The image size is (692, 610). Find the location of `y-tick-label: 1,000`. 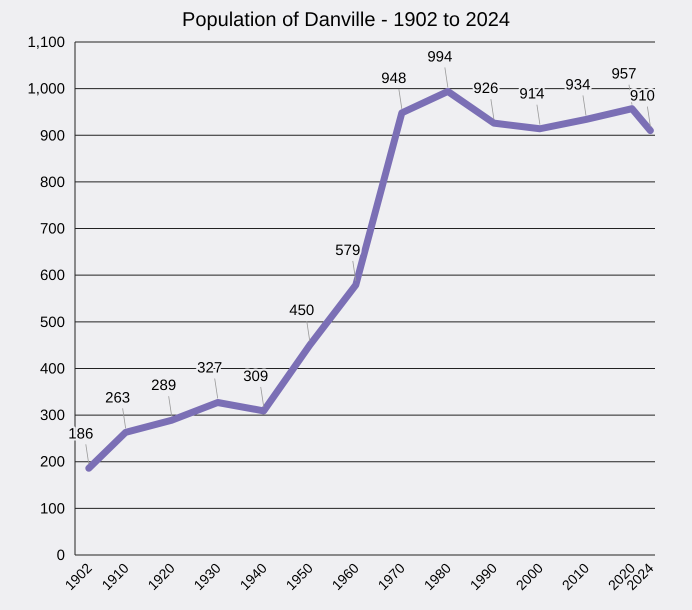

y-tick-label: 1,000 is located at coordinates (46, 89).